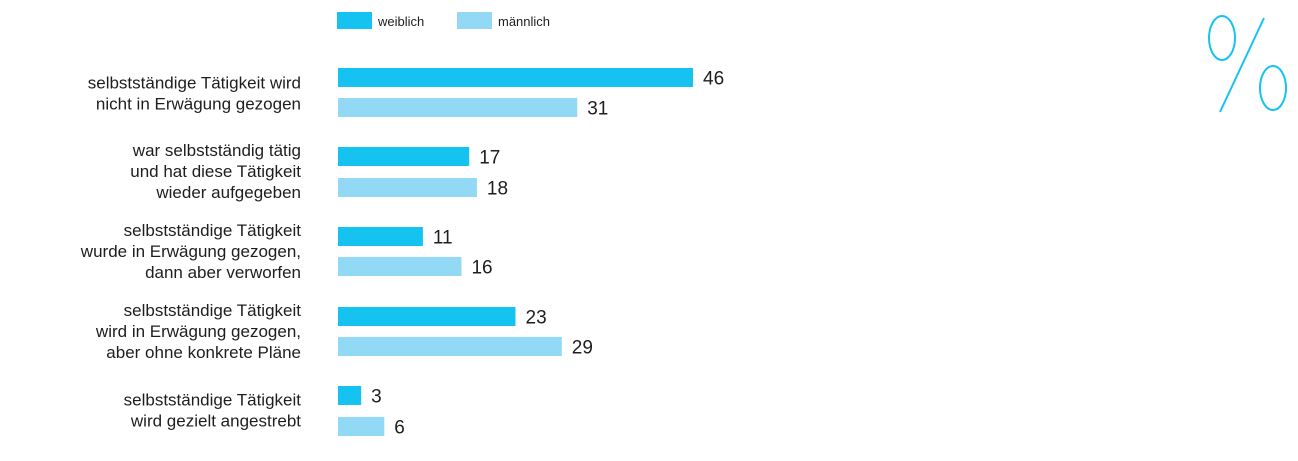  What do you see at coordinates (361, 426) in the screenshot?
I see `bar-männlich-4` at bounding box center [361, 426].